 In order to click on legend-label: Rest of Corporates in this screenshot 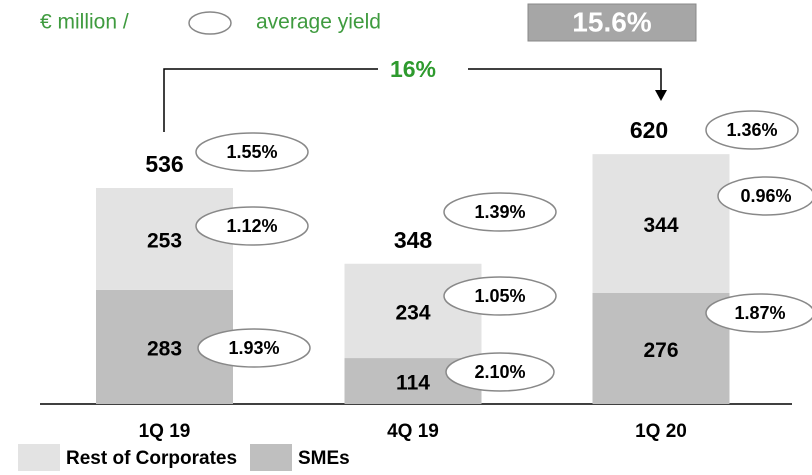, I will do `click(151, 458)`.